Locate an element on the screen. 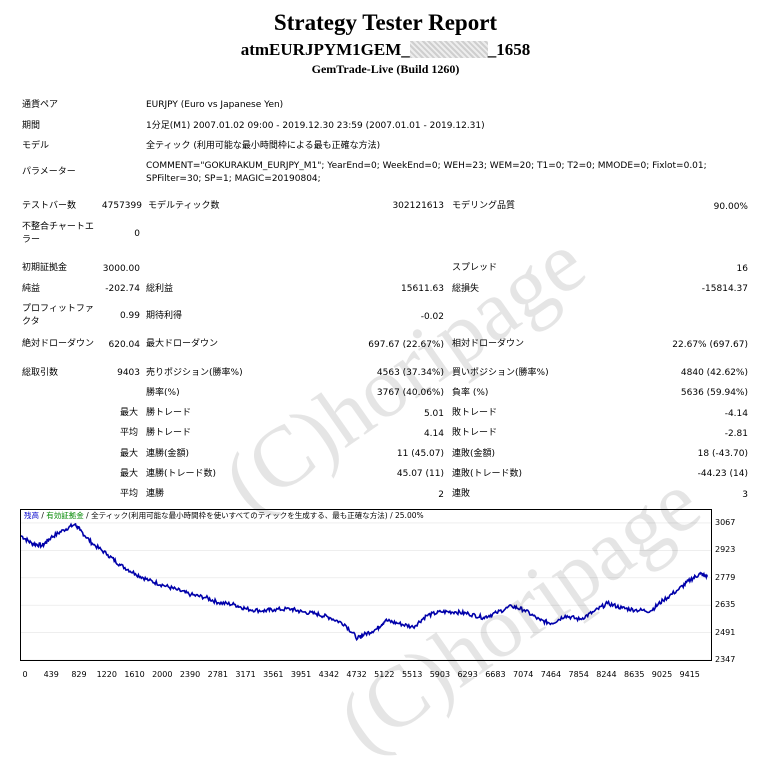  balance-series-line is located at coordinates (365, 582).